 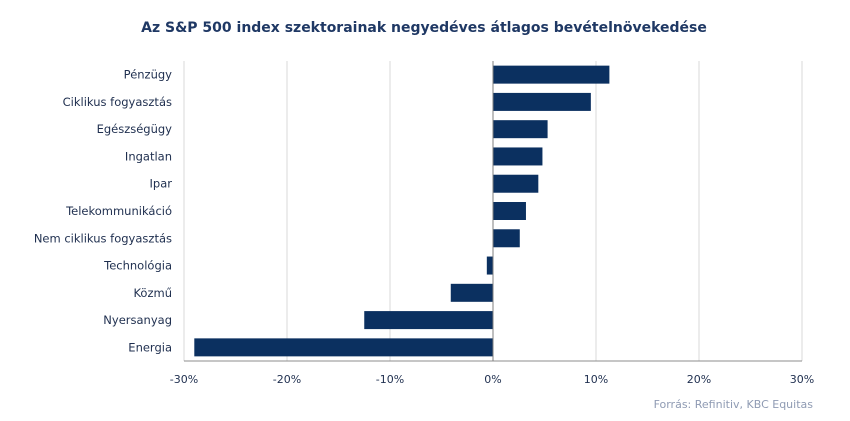 I want to click on category-label: Telekommunikáció, so click(x=118, y=211).